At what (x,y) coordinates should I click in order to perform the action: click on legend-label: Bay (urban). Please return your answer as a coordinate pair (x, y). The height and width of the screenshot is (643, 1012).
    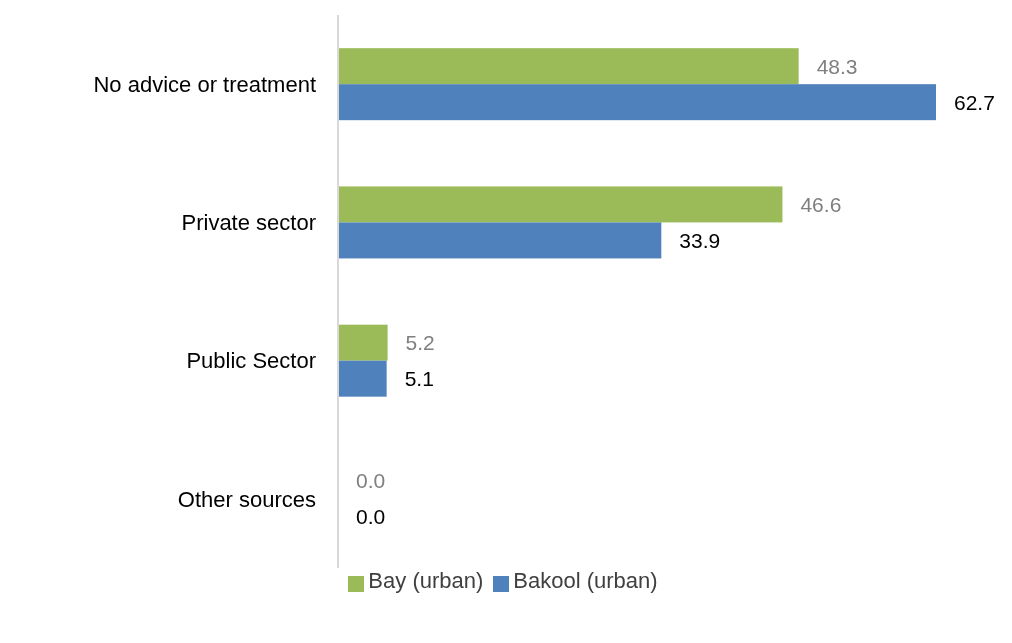
    Looking at the image, I should click on (426, 580).